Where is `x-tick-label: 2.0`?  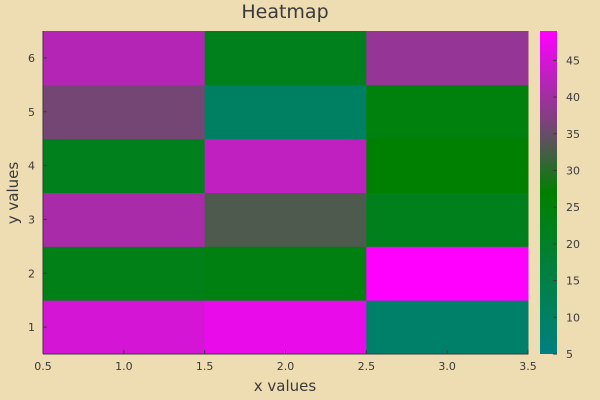
x-tick-label: 2.0 is located at coordinates (286, 366).